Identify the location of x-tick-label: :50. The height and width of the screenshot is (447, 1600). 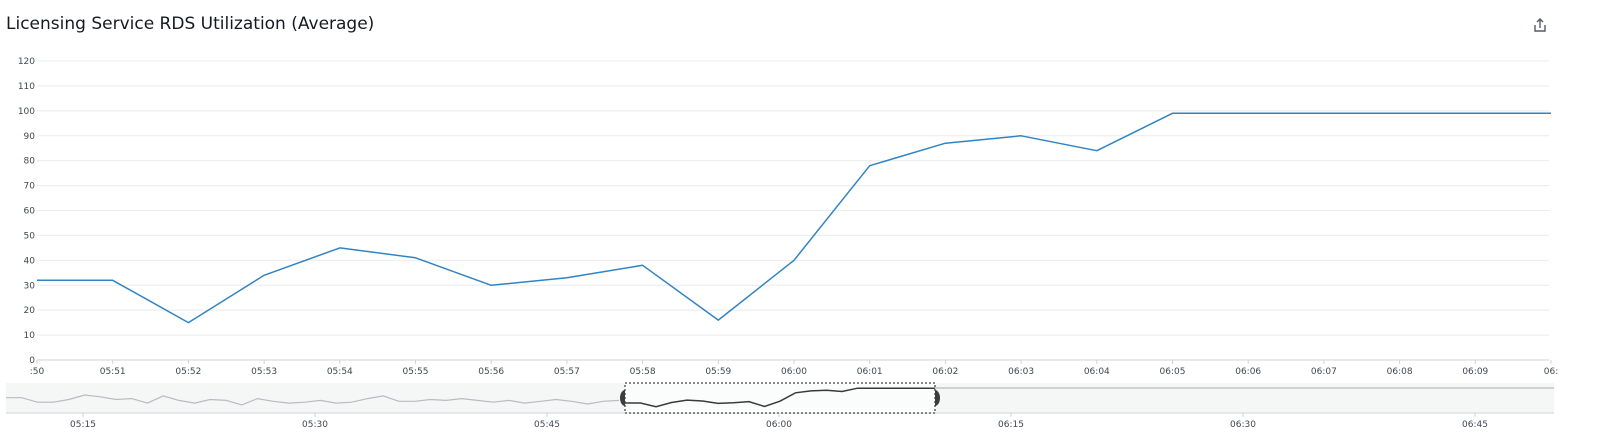
(37, 372).